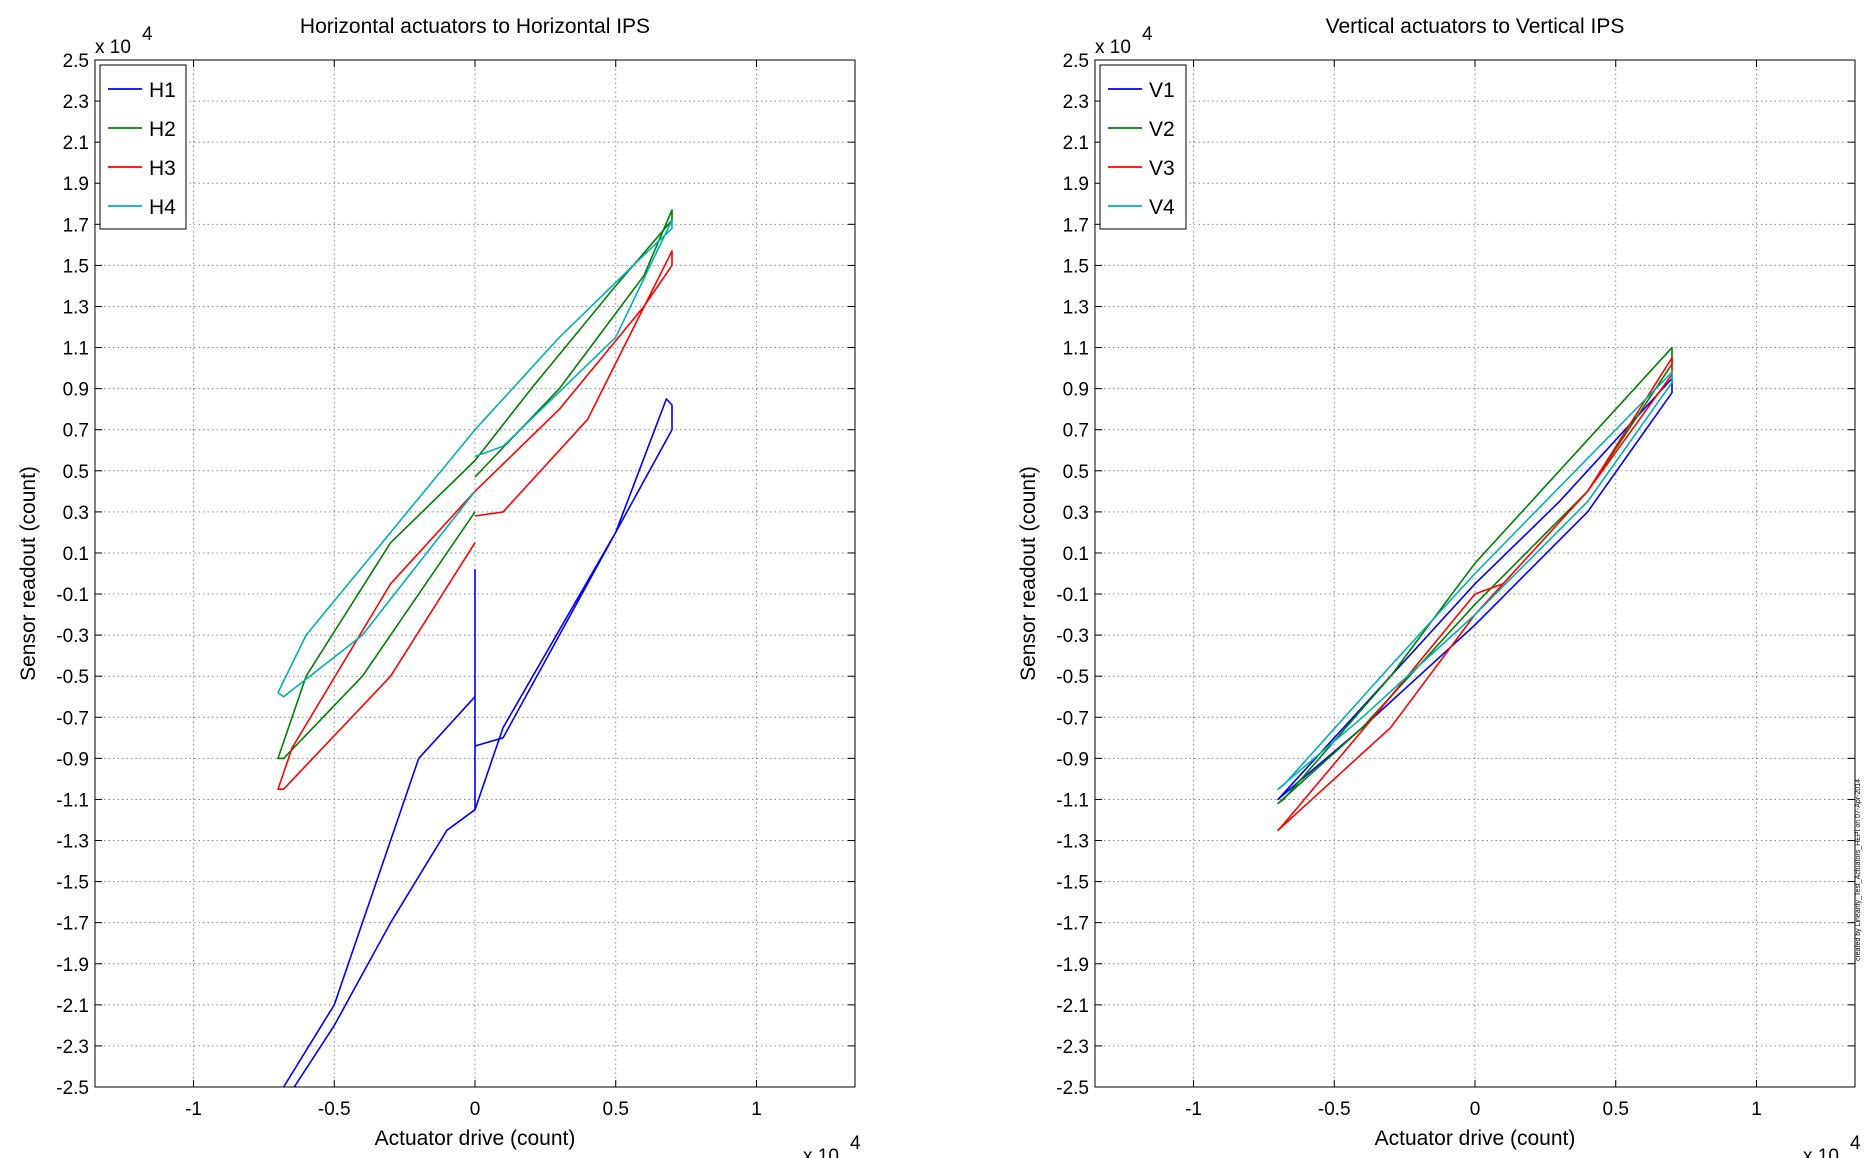 The image size is (1872, 1158). What do you see at coordinates (162, 129) in the screenshot?
I see `legend-entry: H2` at bounding box center [162, 129].